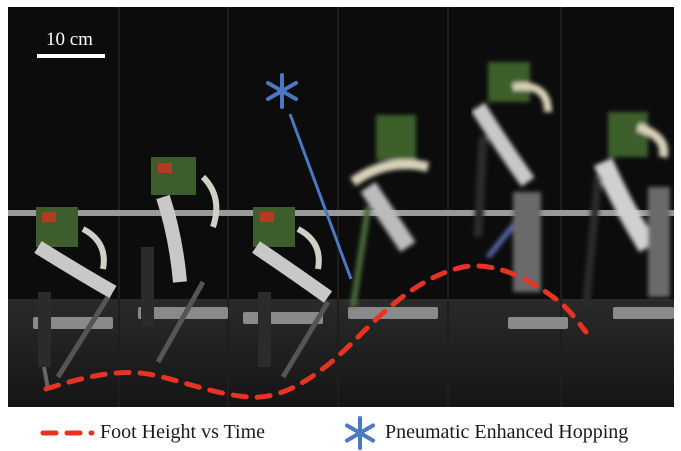 The image size is (681, 451). I want to click on legend-label-foot-height: Foot Height vs Time, so click(183, 432).